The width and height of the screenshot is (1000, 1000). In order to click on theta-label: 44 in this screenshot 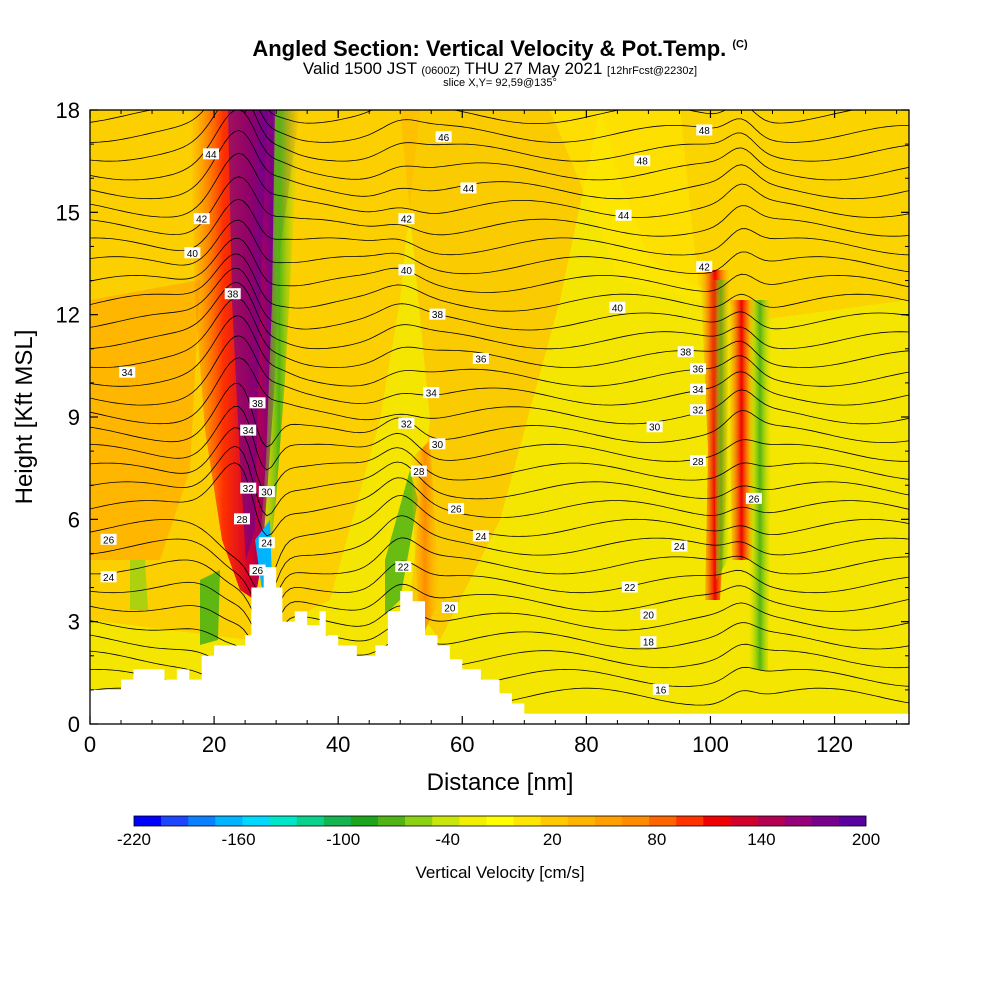, I will do `click(210, 154)`.